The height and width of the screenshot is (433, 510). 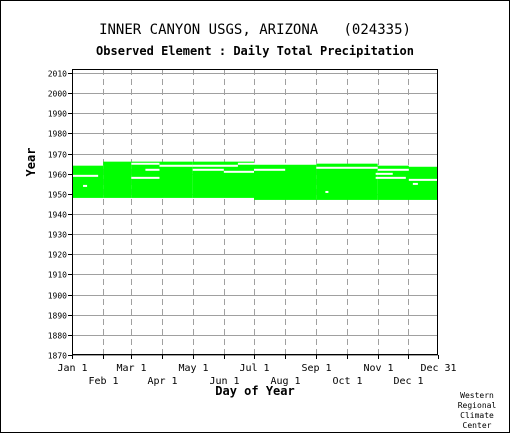 I want to click on y-tick-label: 1990, so click(x=57, y=114).